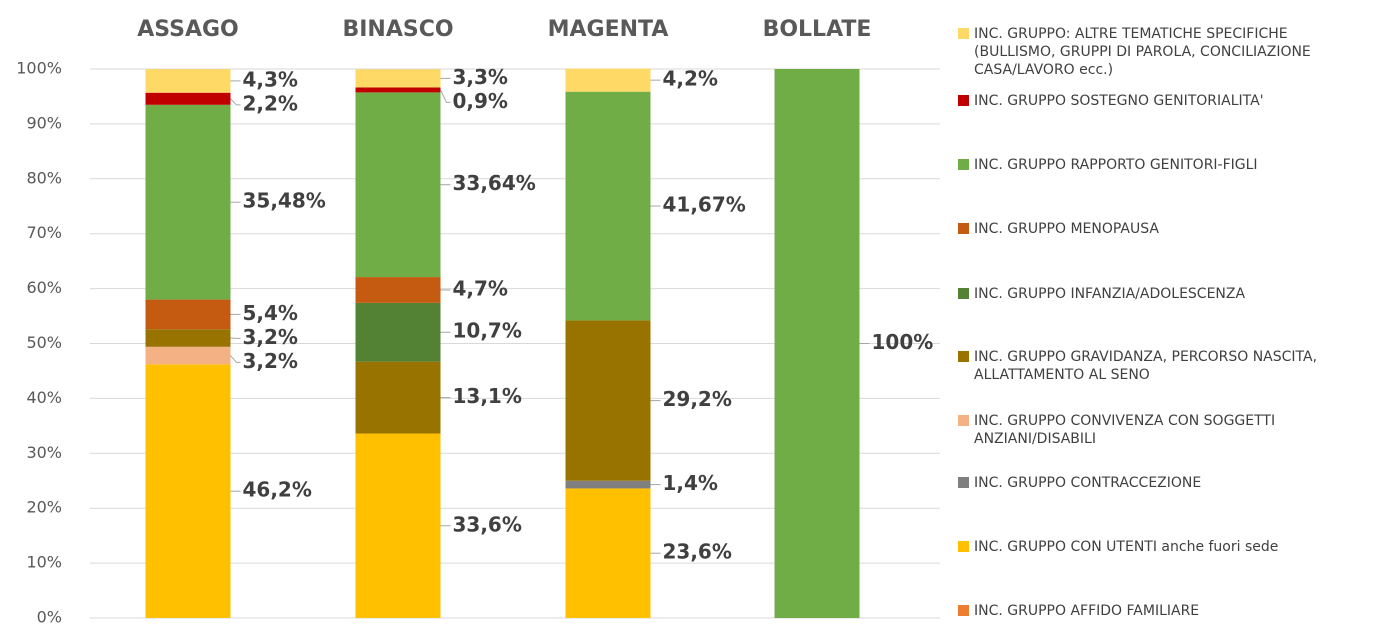 This screenshot has height=625, width=1375. What do you see at coordinates (494, 183) in the screenshot?
I see `value-label: 33,64%` at bounding box center [494, 183].